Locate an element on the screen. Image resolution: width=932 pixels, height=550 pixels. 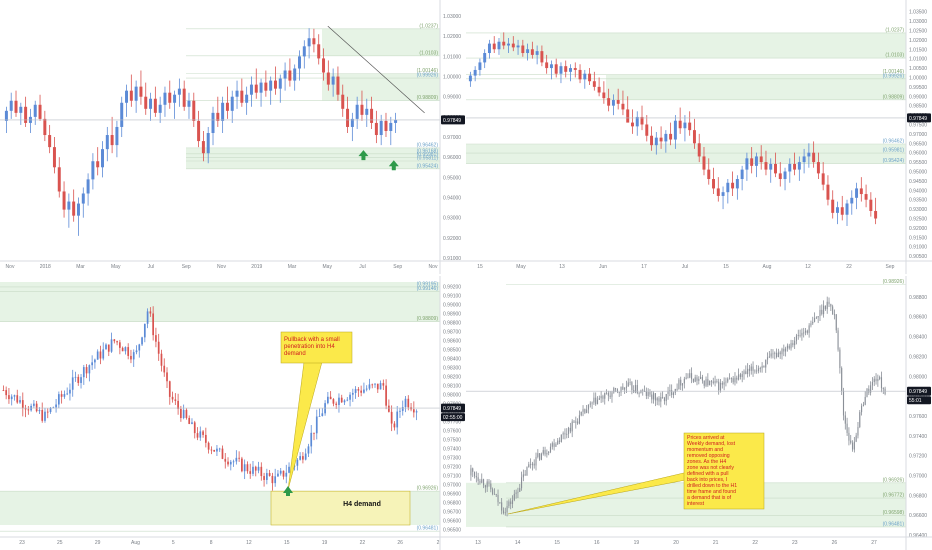
fib-label: (0.95424) is located at coordinates (428, 166).